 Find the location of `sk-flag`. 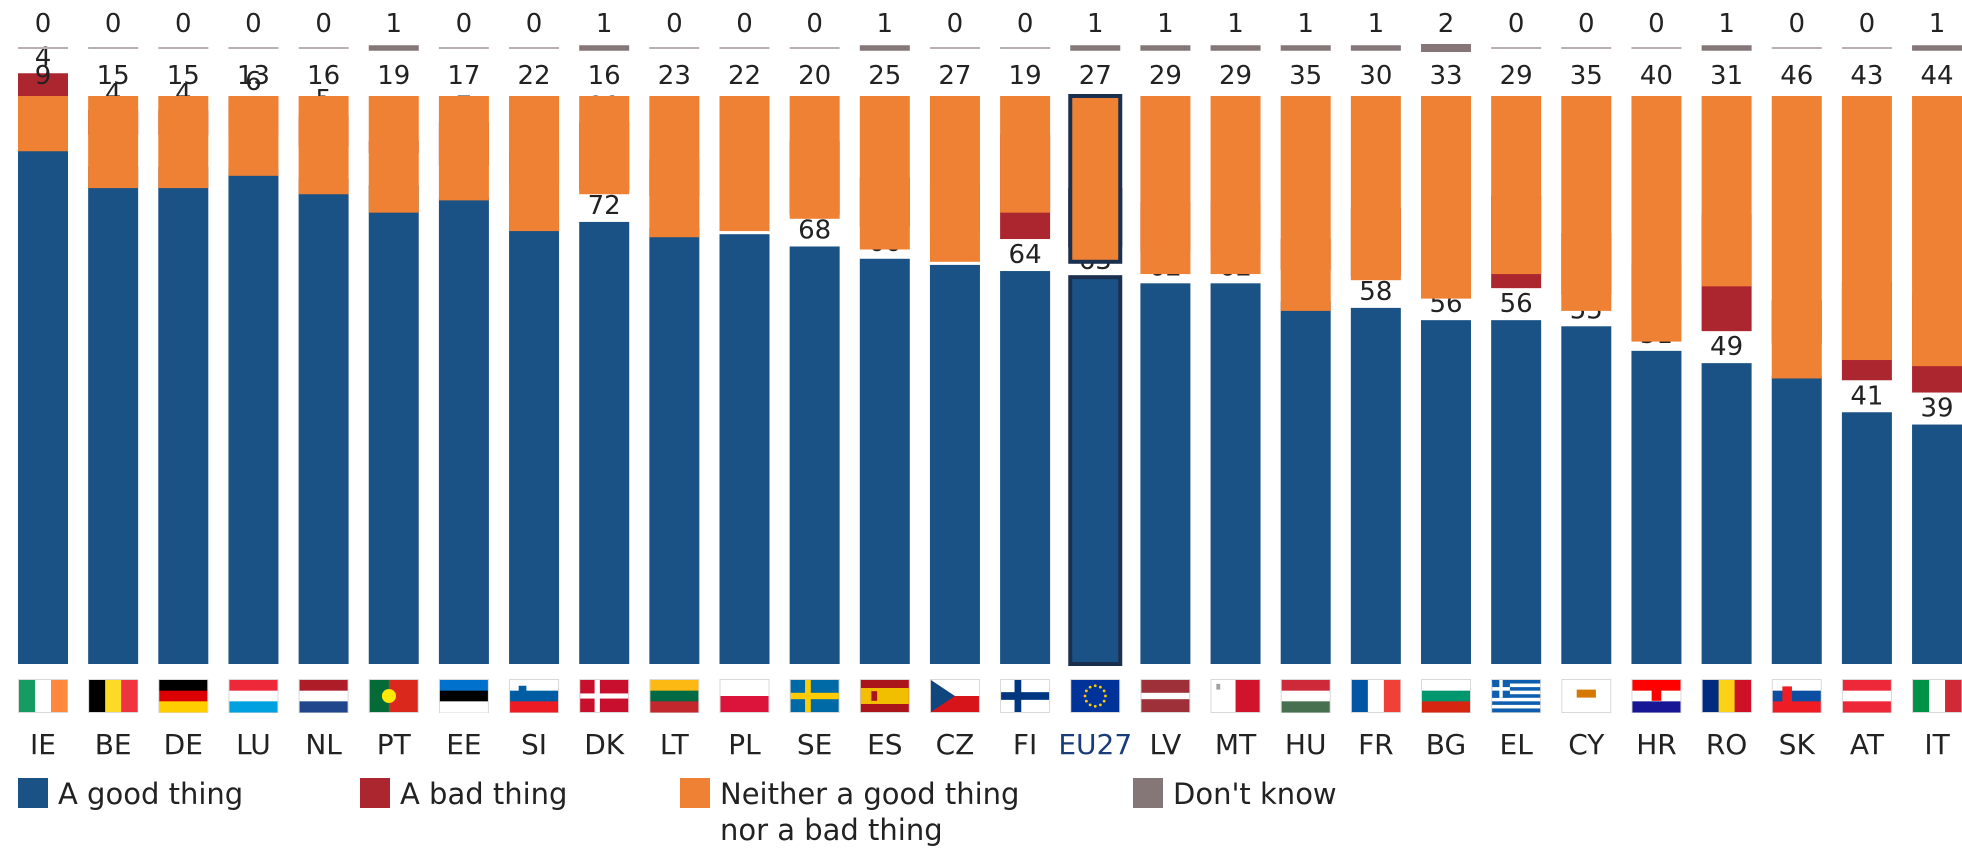

sk-flag is located at coordinates (1796, 696).